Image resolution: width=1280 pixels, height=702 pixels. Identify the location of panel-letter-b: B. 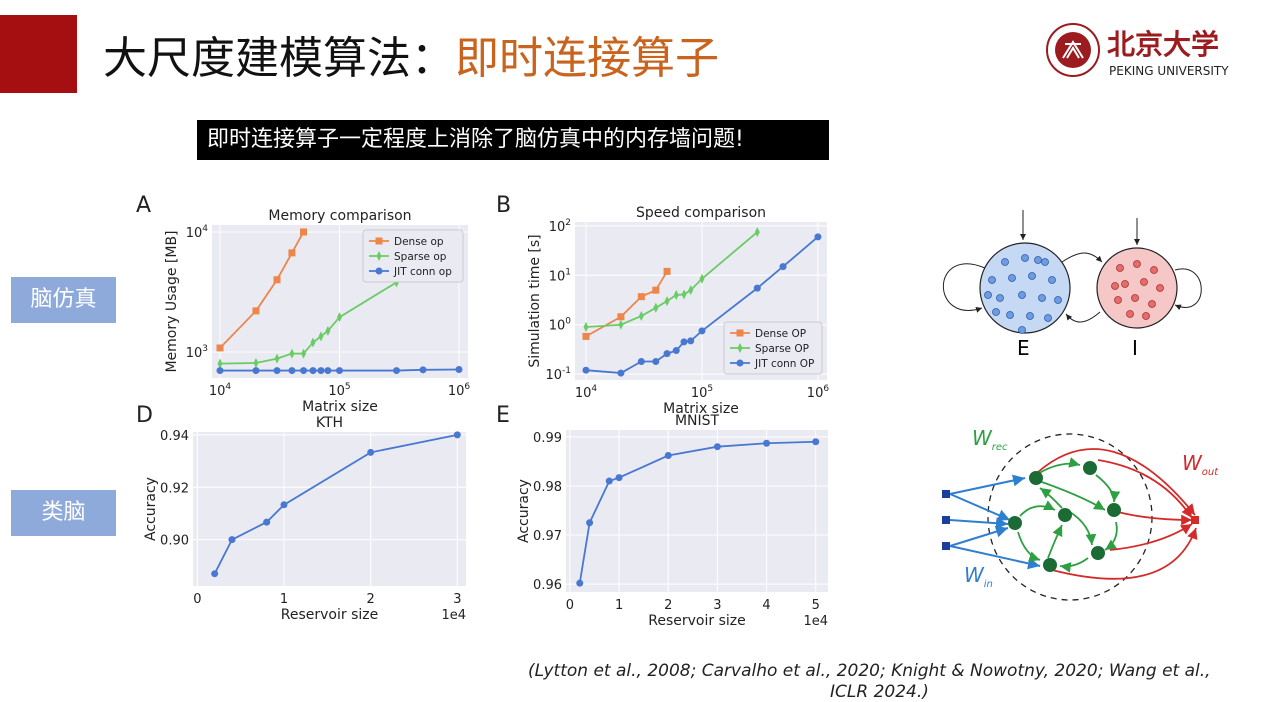
(504, 205).